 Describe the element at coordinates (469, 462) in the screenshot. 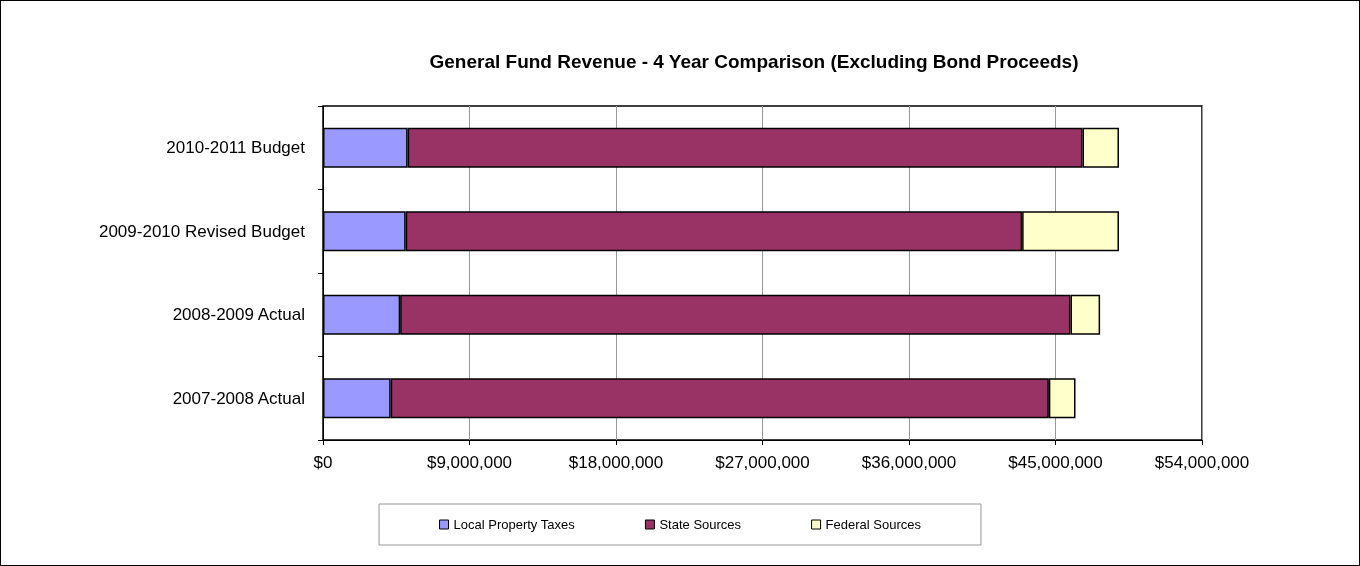

I see `x-tick-label: $9,000,000` at that location.